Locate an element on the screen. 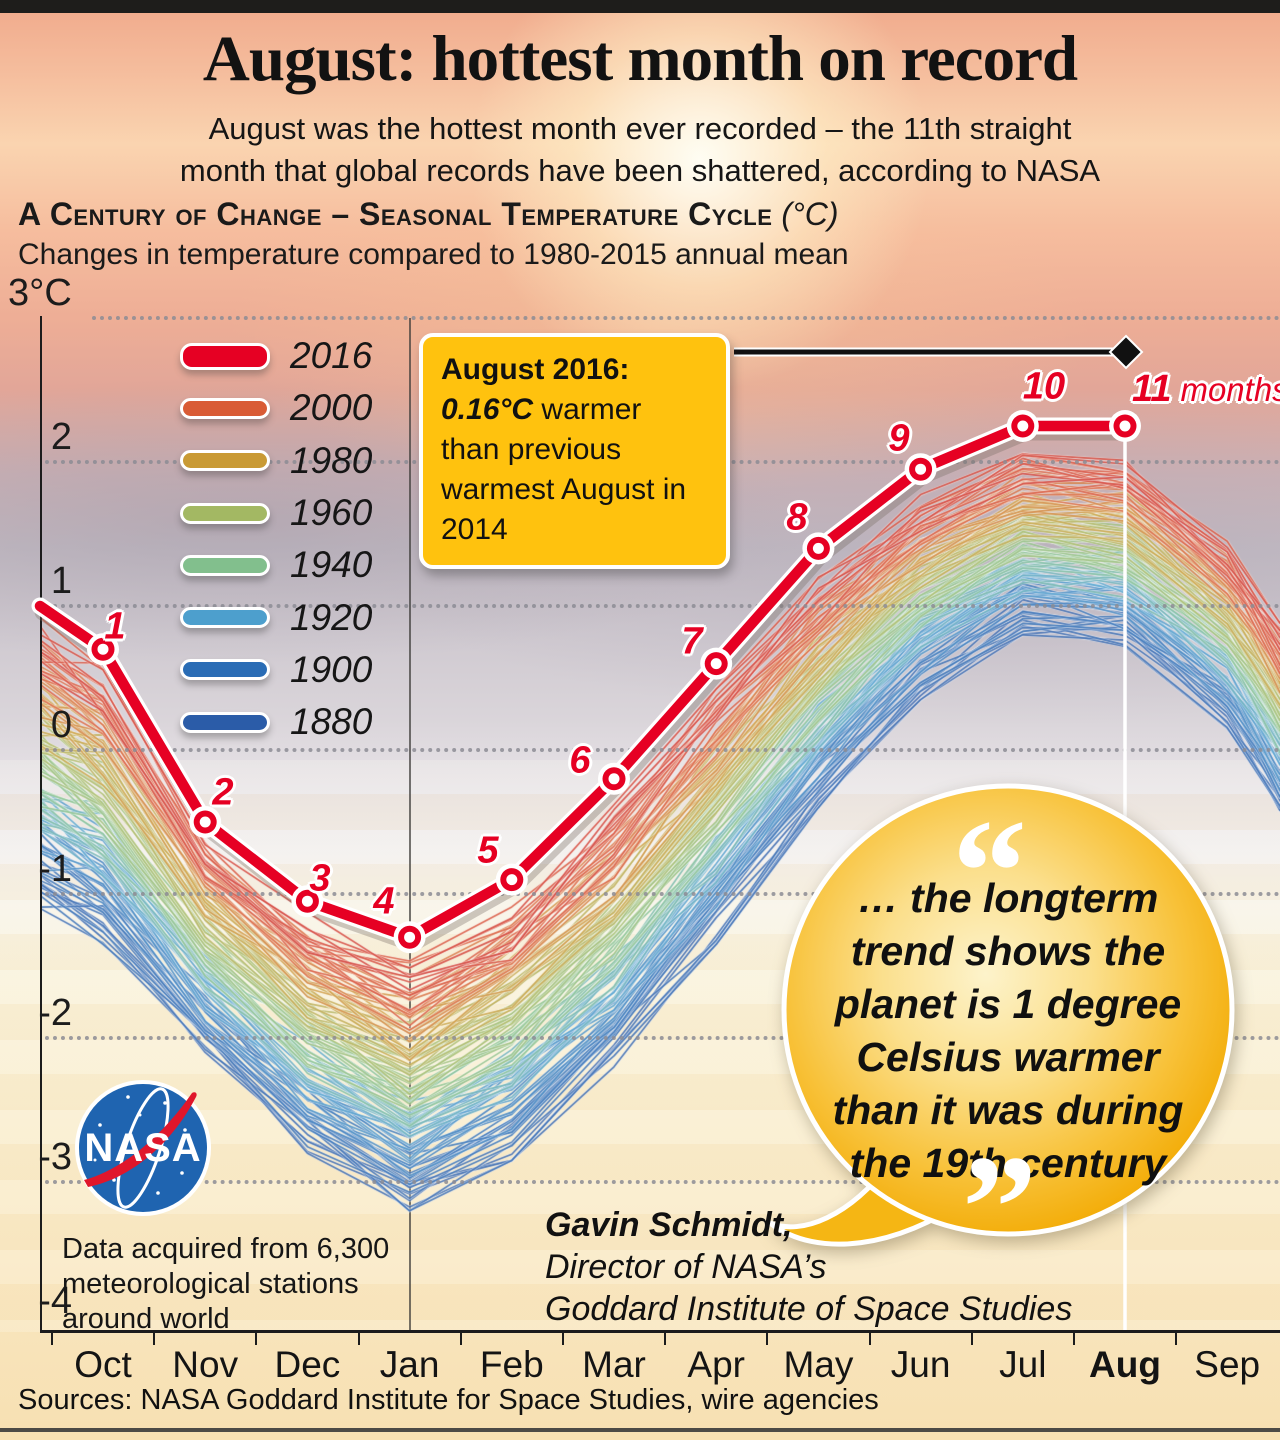  legend-item-1880: 1880 is located at coordinates (276, 722).